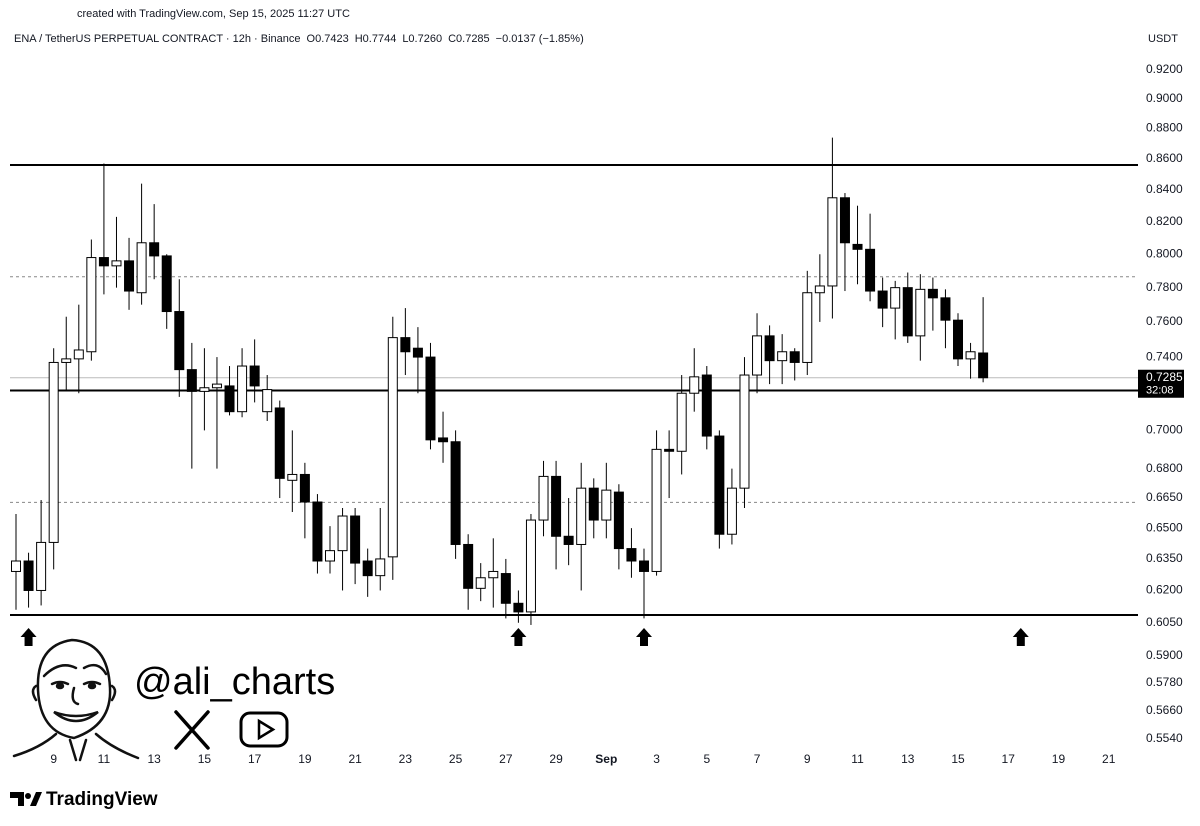 The height and width of the screenshot is (826, 1200). I want to click on price-label-box, so click(1161, 383).